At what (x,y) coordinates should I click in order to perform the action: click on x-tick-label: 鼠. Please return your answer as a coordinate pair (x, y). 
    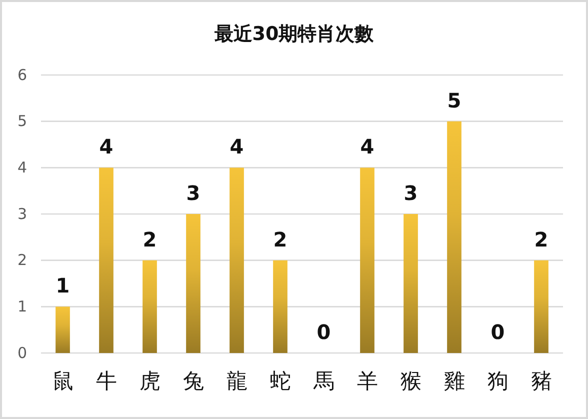
    Looking at the image, I should click on (63, 380).